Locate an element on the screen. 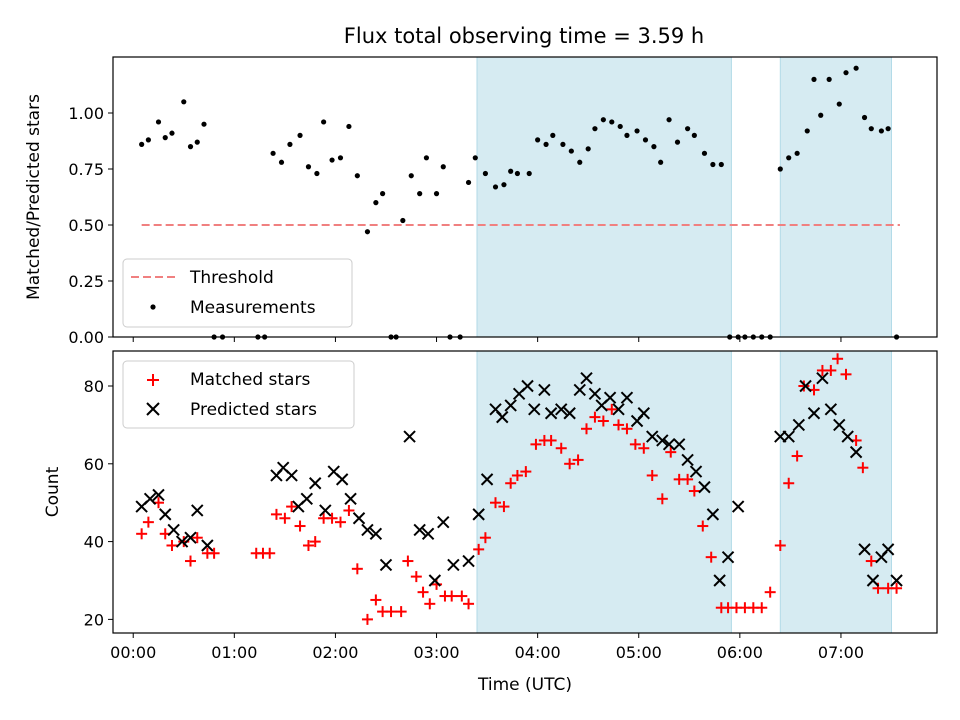 Image resolution: width=960 pixels, height=720 pixels. chart-title: Flux total observing time = 3.59 h is located at coordinates (524, 36).